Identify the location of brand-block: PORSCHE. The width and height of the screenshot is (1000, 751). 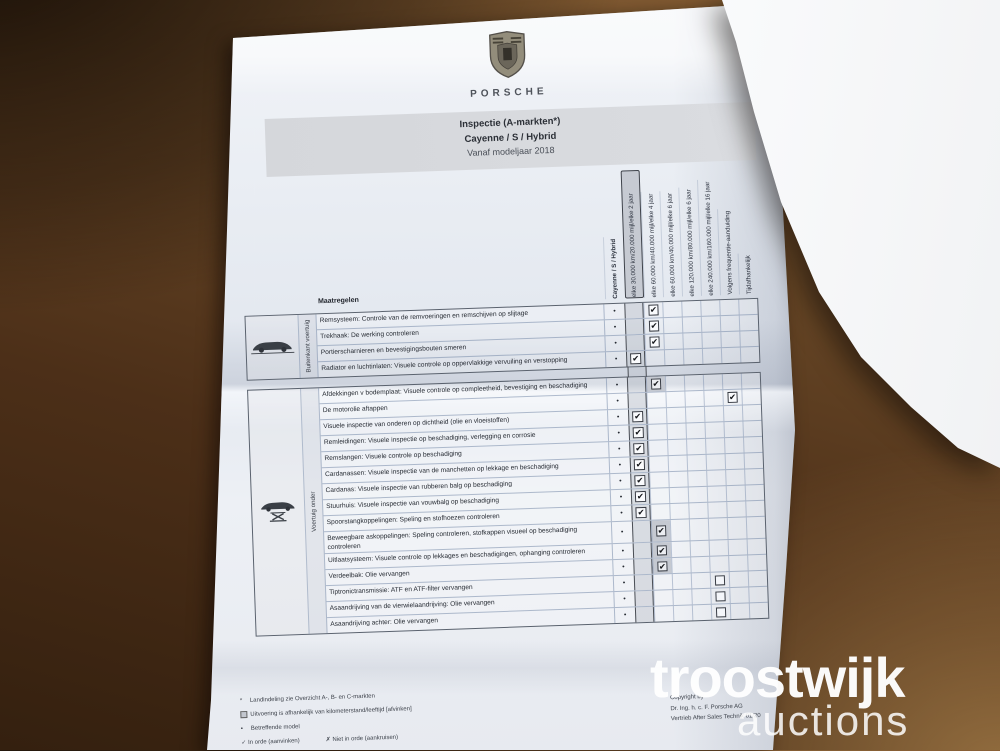
(508, 64).